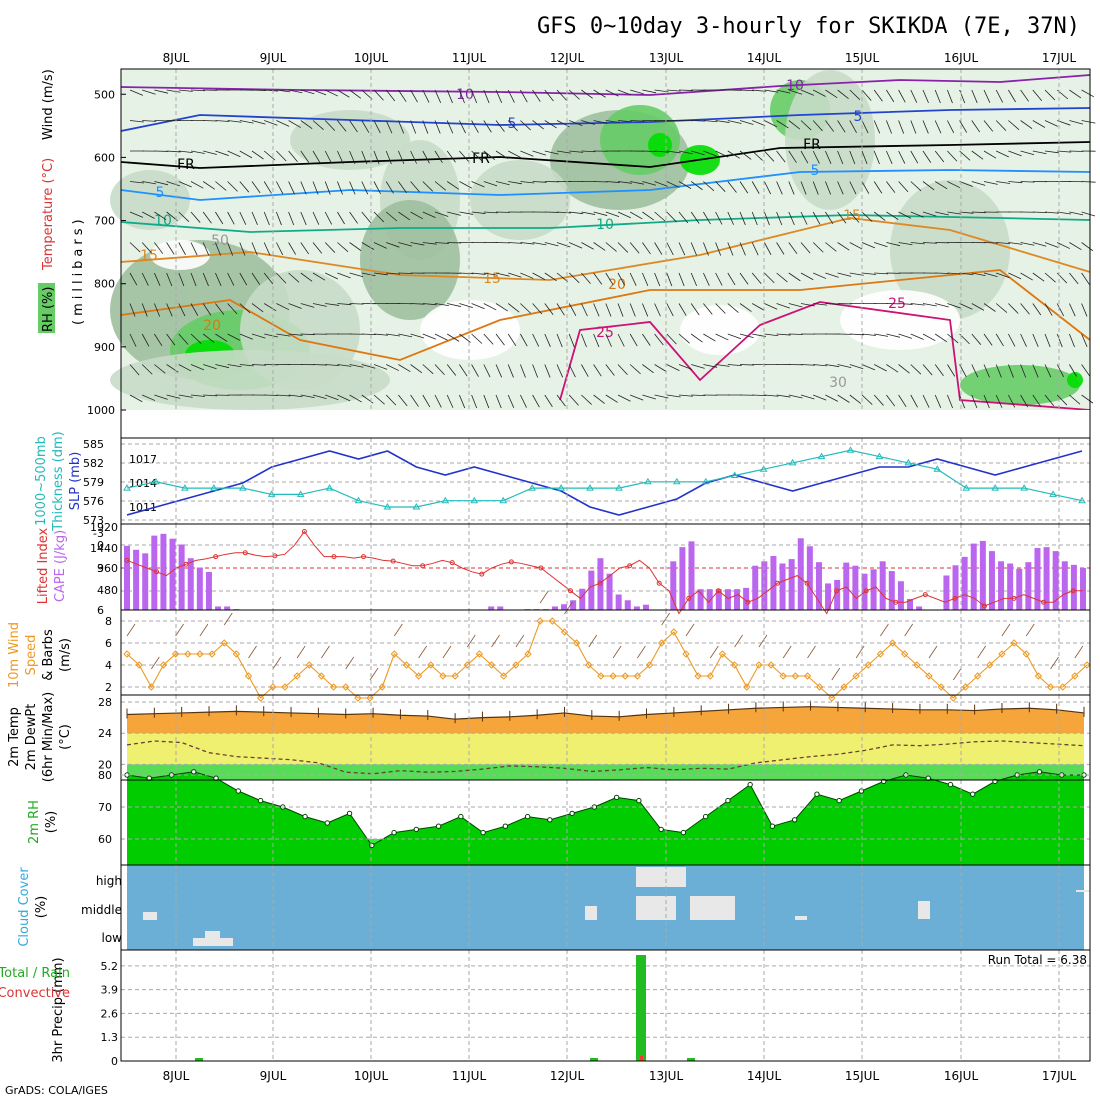 This screenshot has width=1100, height=1100. I want to click on rh-point, so click(572, 813).